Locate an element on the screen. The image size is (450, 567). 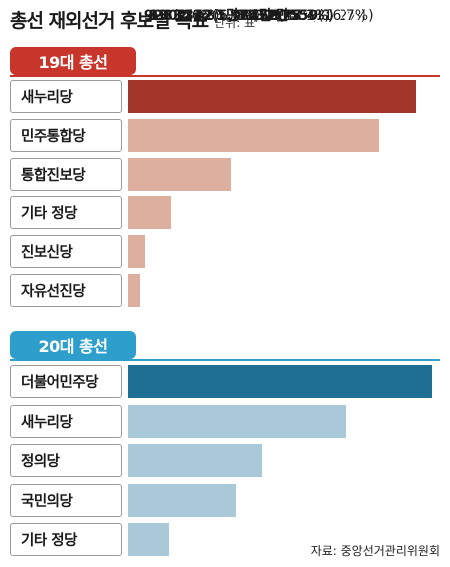
value-label: 1만7172 is located at coordinates (247, 16).